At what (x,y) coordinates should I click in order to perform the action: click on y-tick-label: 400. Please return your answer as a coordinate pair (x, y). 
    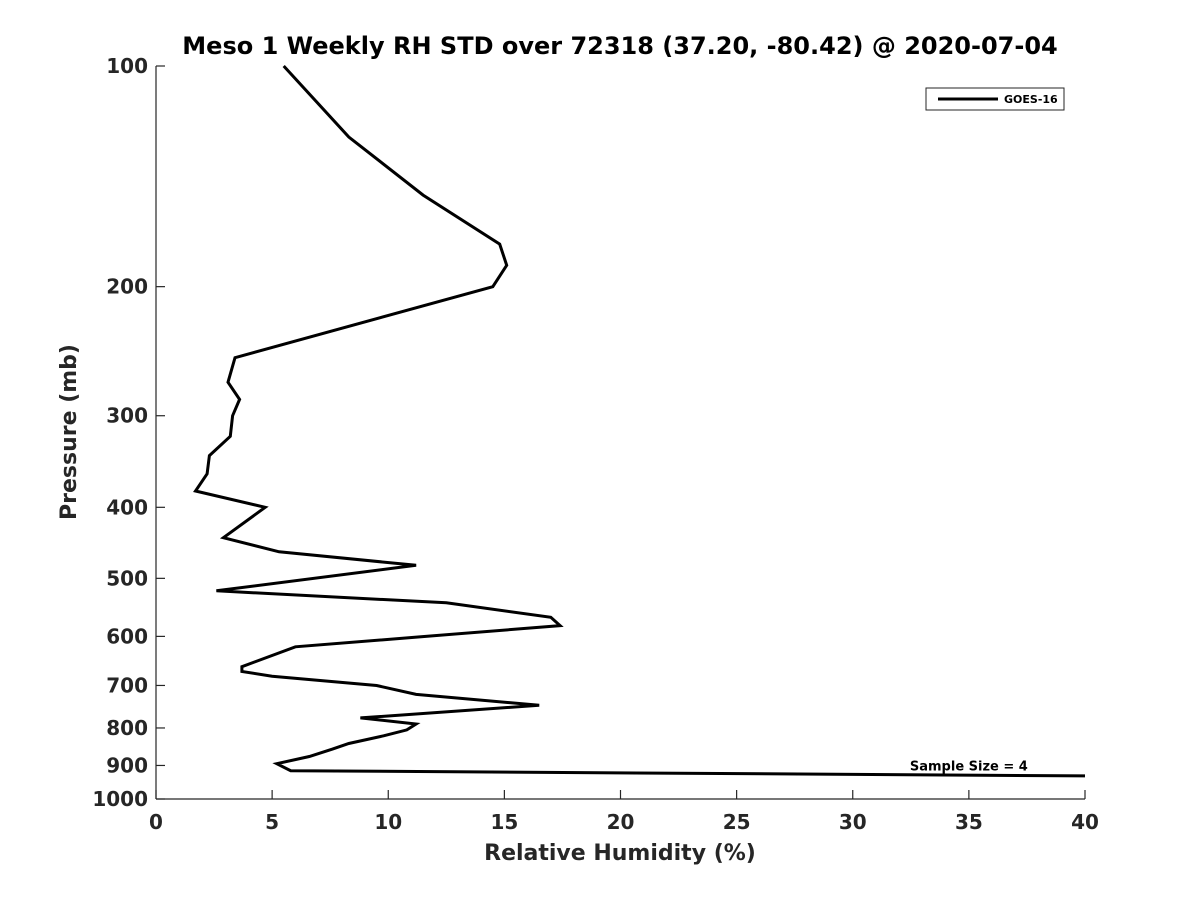
    Looking at the image, I should click on (127, 507).